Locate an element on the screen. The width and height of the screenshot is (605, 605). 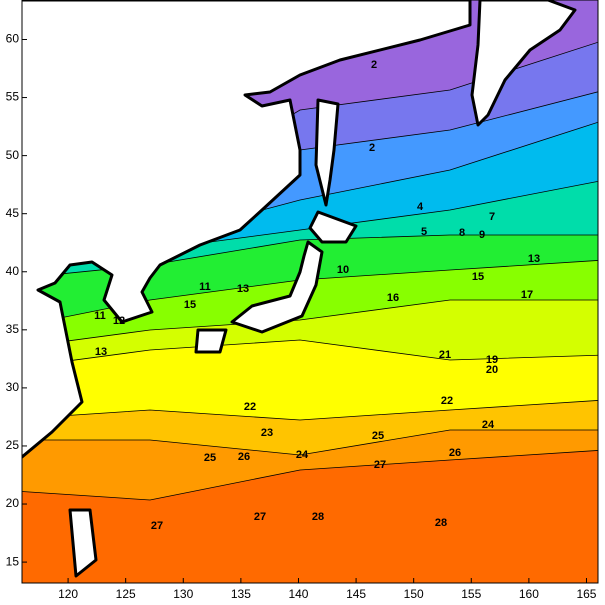
y-tick-label: 40 is located at coordinates (13, 271).